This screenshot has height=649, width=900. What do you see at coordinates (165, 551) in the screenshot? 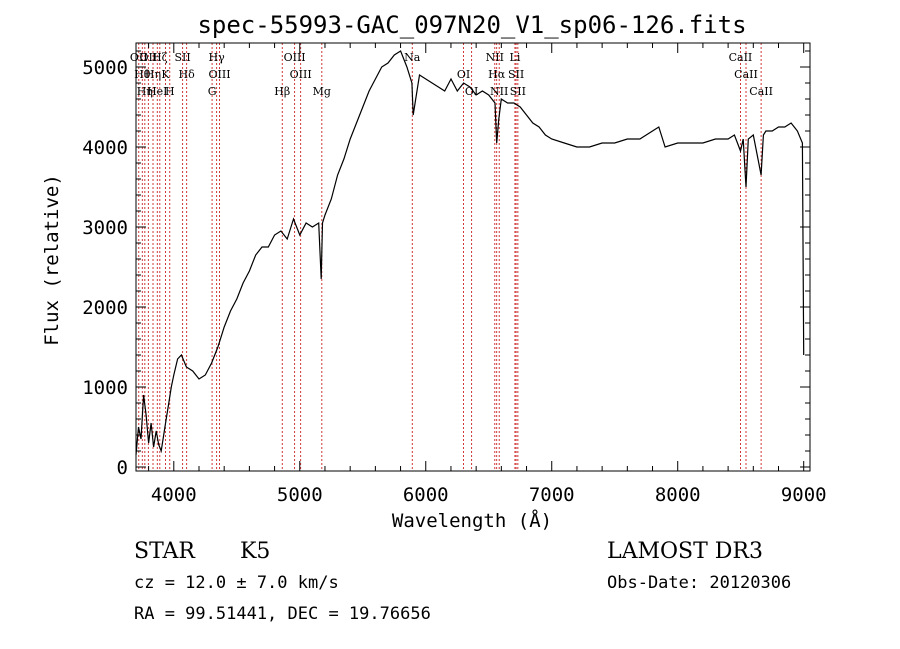
I see `object-type: STAR` at bounding box center [165, 551].